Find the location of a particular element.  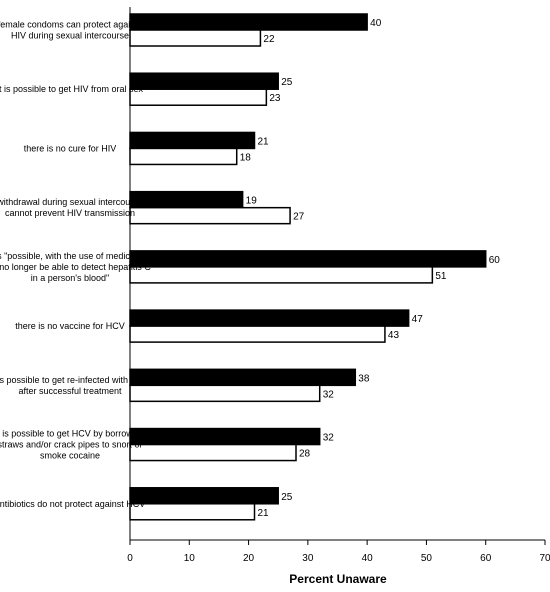

category-label: it is possible to get HIV from oral sex is located at coordinates (72, 89).